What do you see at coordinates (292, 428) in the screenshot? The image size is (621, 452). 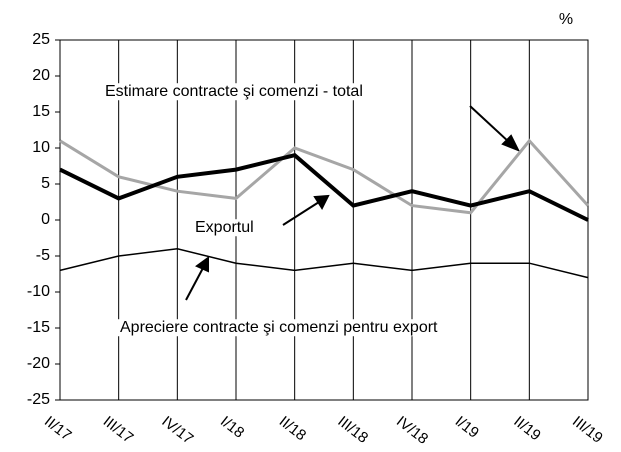 I see `x-tick-label: II/18` at bounding box center [292, 428].